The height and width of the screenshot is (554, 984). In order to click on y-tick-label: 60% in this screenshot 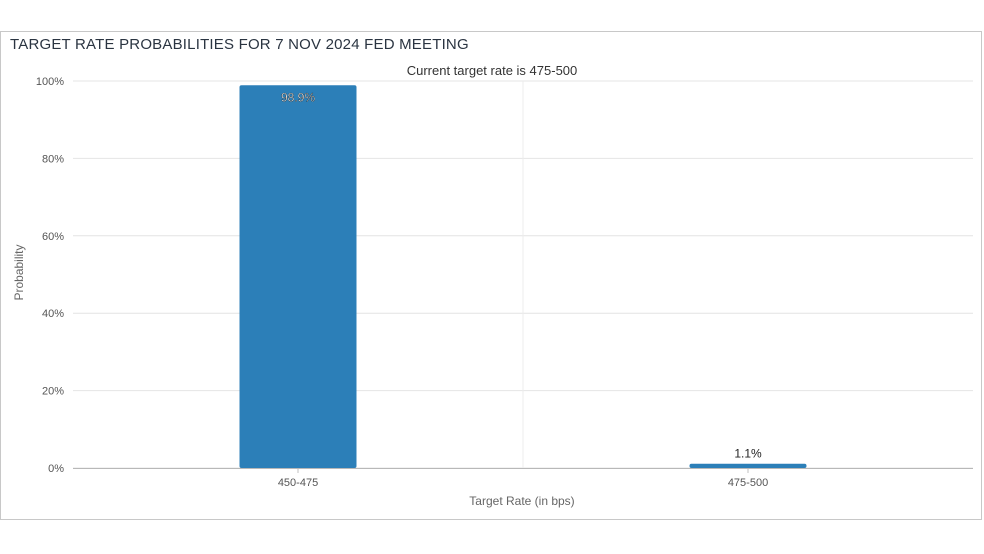, I will do `click(53, 237)`.